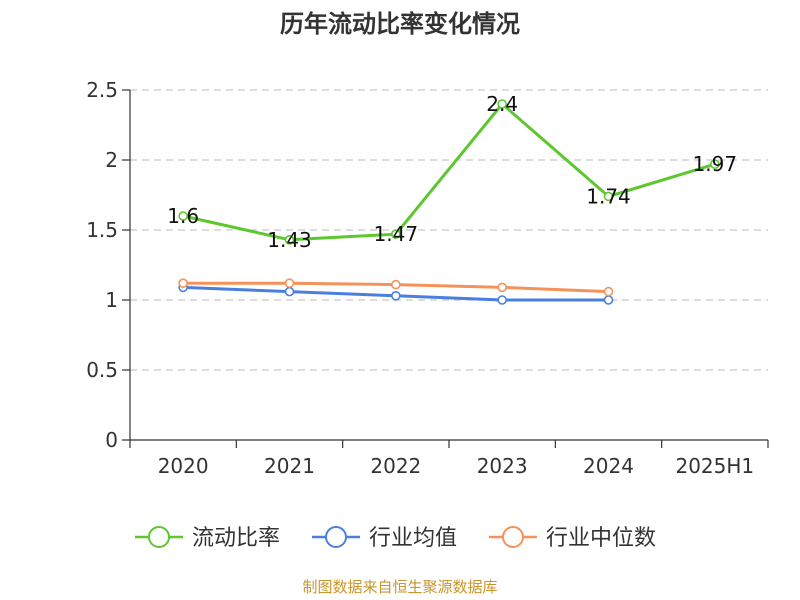 Image resolution: width=800 pixels, height=600 pixels. What do you see at coordinates (714, 466) in the screenshot?
I see `x-tick-label: 2025H1` at bounding box center [714, 466].